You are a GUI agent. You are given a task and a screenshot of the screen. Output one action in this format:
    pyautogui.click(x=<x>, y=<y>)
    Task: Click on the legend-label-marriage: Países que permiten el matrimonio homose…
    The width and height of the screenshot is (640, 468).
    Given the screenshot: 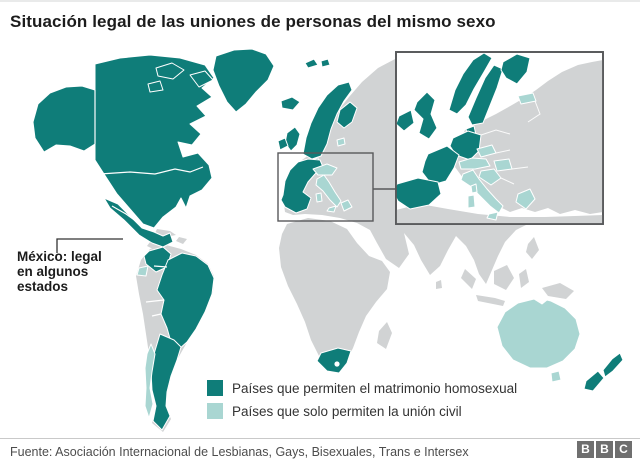 What is the action you would take?
    pyautogui.click(x=375, y=388)
    